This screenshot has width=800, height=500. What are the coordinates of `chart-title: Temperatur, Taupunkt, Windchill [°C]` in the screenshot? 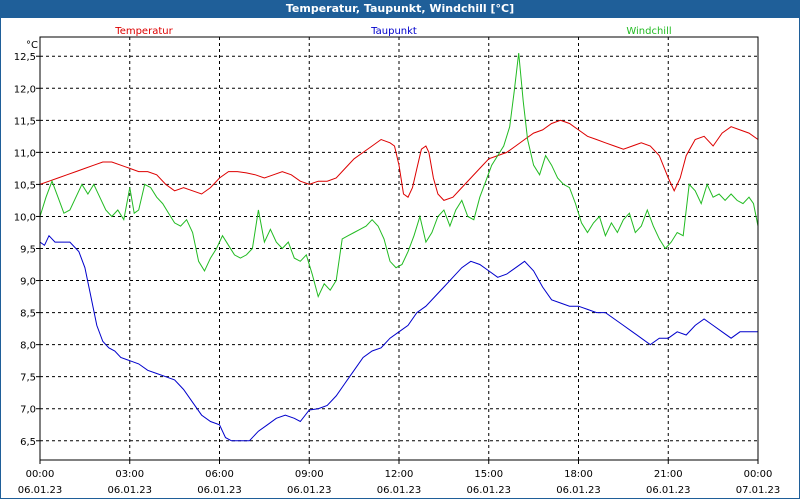 It's located at (400, 8).